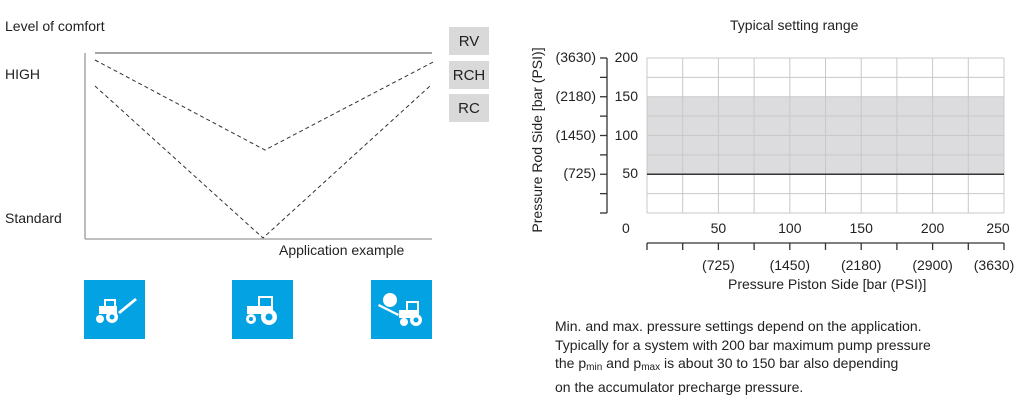  I want to click on y-tick-label: 150, so click(626, 95).